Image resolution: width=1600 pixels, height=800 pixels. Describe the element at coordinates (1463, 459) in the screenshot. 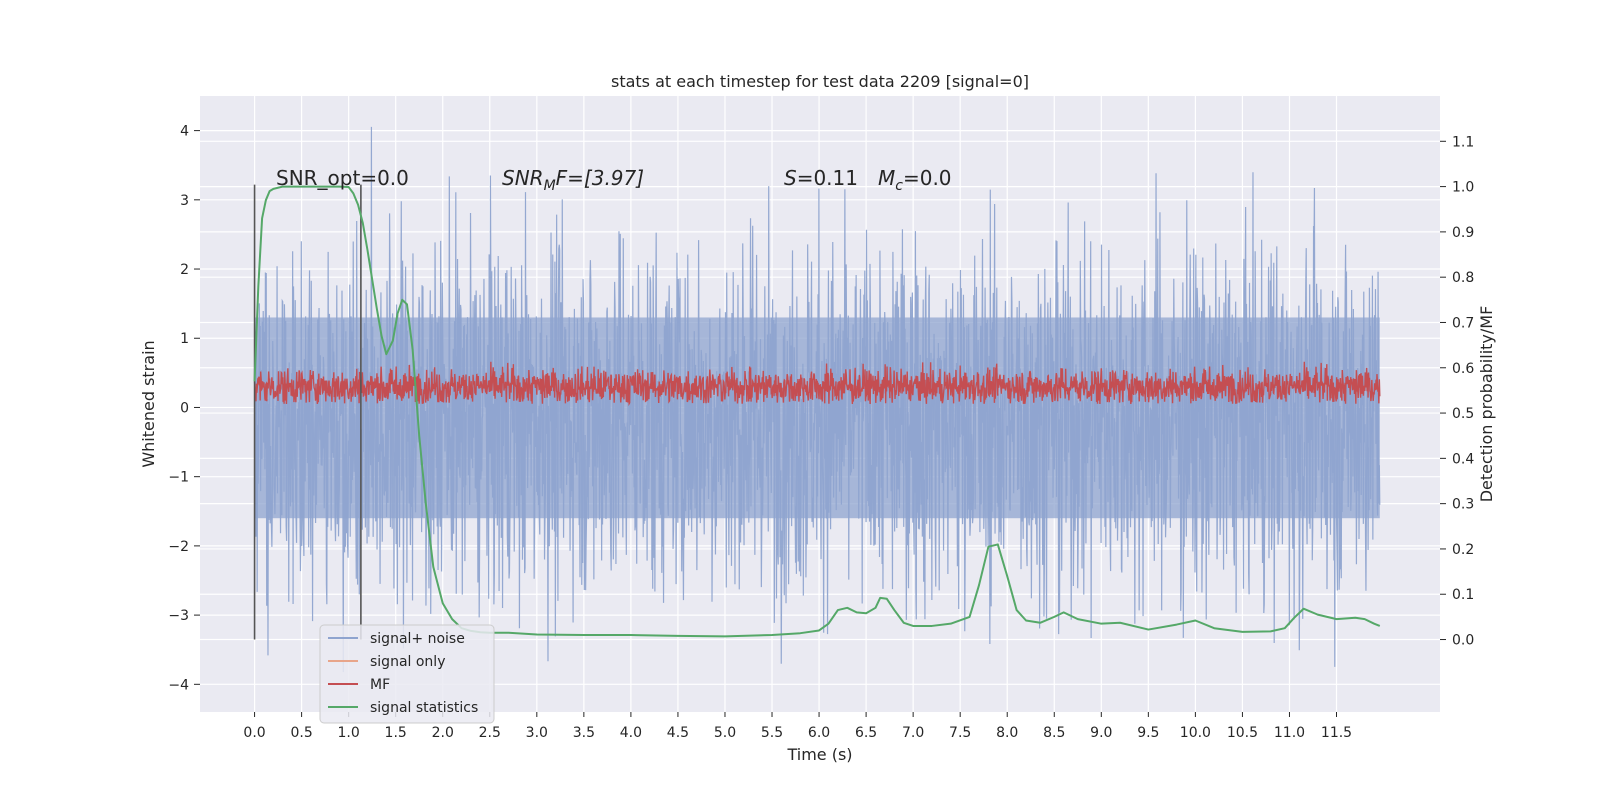

I see `y2-tick-label: 0.4` at that location.